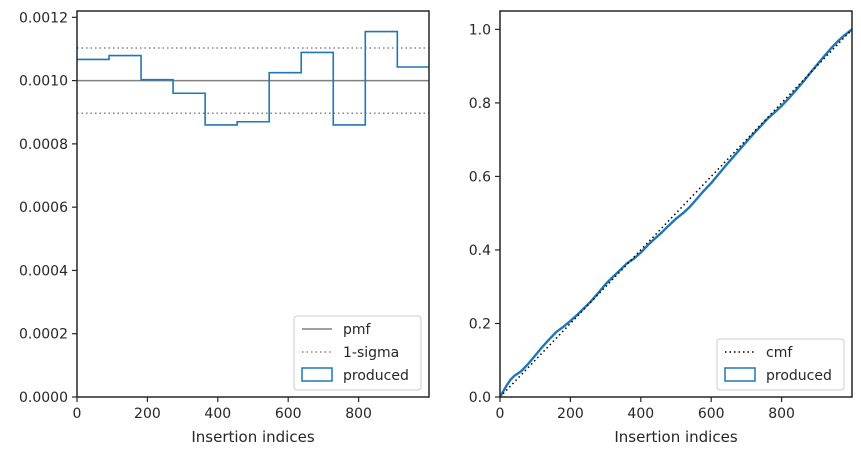 This screenshot has width=861, height=455. What do you see at coordinates (480, 398) in the screenshot?
I see `y-tick-label: 0.0` at bounding box center [480, 398].